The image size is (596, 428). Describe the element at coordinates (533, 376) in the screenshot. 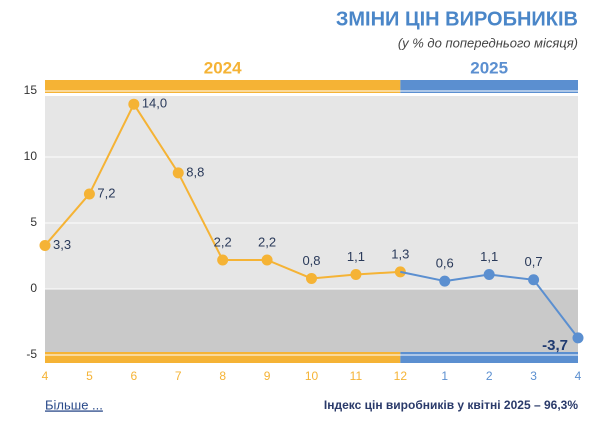

I see `x-tick-label: 3` at that location.